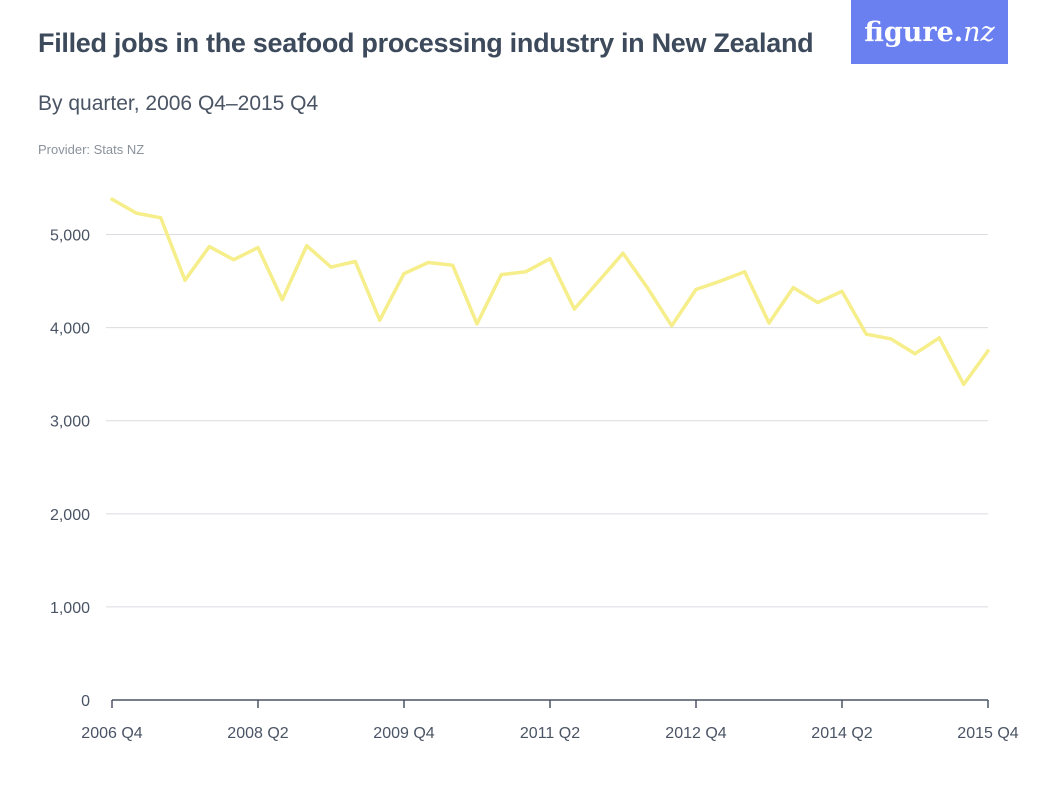  I want to click on x-tick-label: 2011 Q2, so click(550, 733).